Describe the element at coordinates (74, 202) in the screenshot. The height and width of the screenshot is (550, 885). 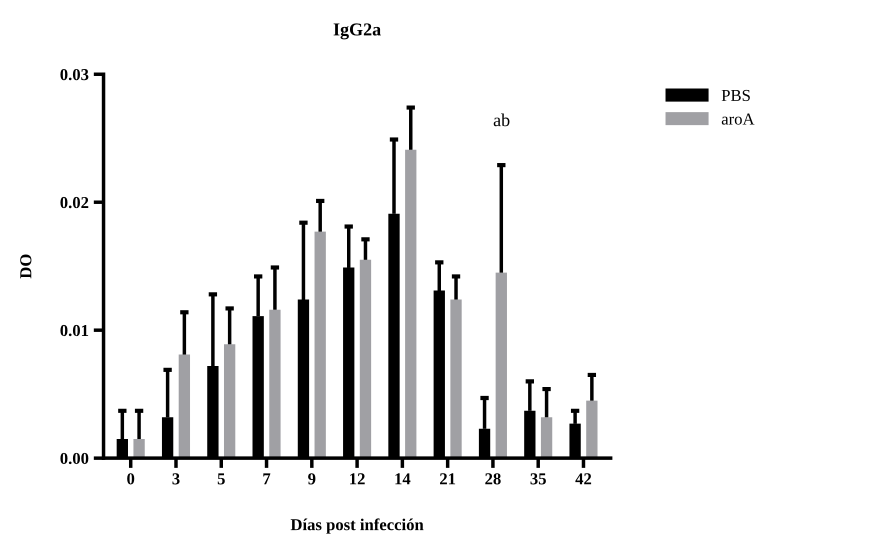
I see `y-tick-label: 0.02` at that location.